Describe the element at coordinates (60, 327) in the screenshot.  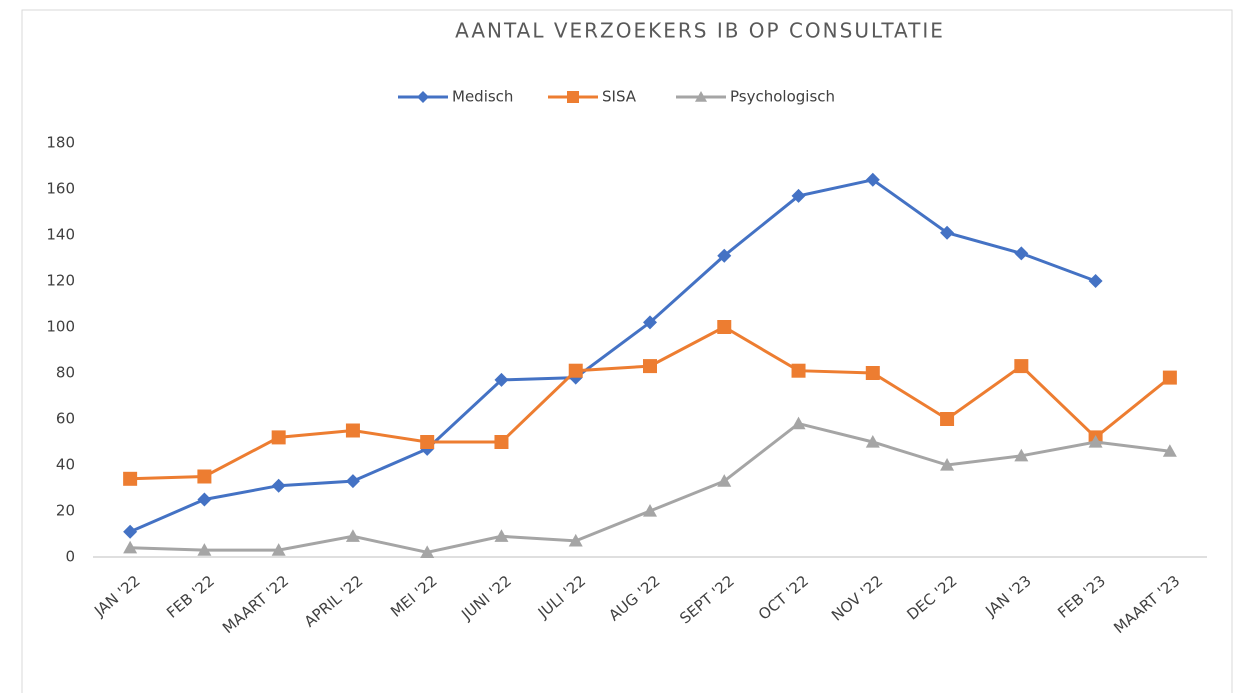
I see `y-tick-label: 100` at that location.